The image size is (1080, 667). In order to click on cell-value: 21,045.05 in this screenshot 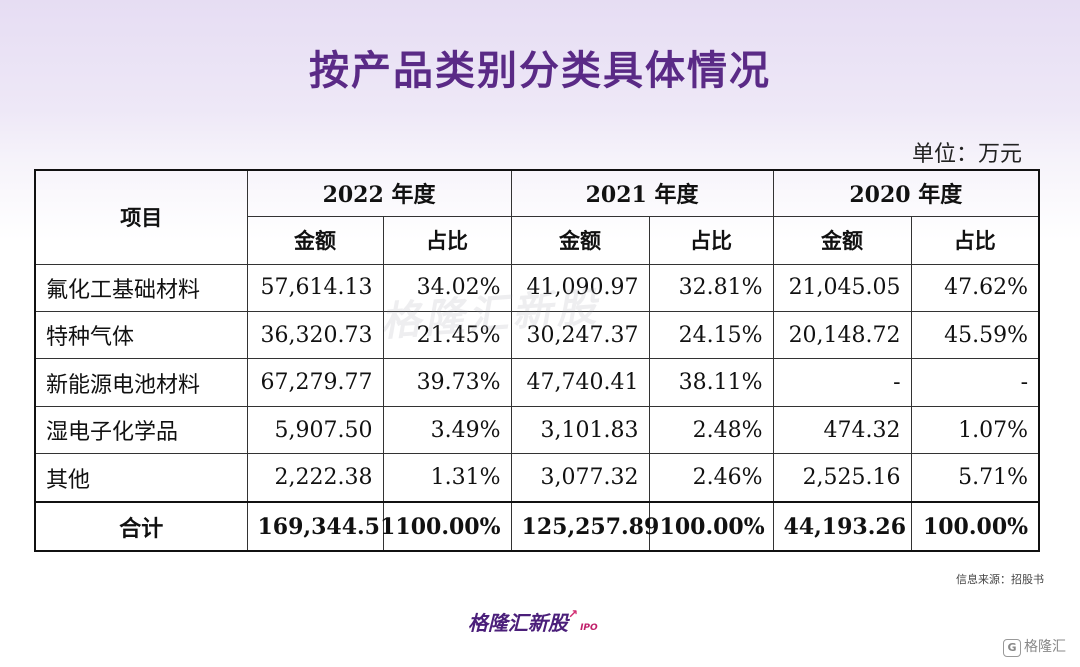, I will do `click(842, 287)`.